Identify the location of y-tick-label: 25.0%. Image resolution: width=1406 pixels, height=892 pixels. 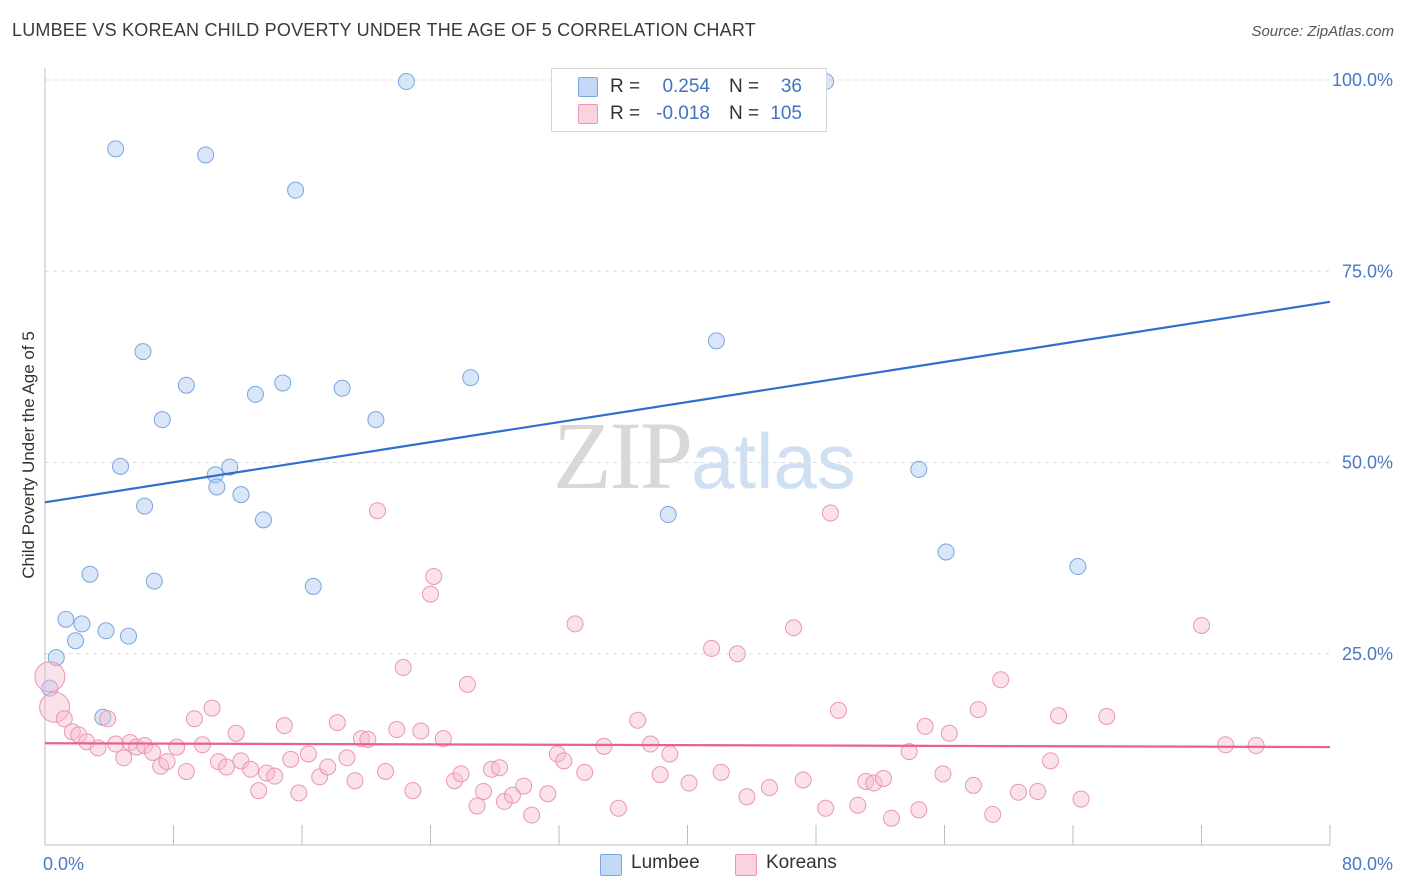
(1367, 654).